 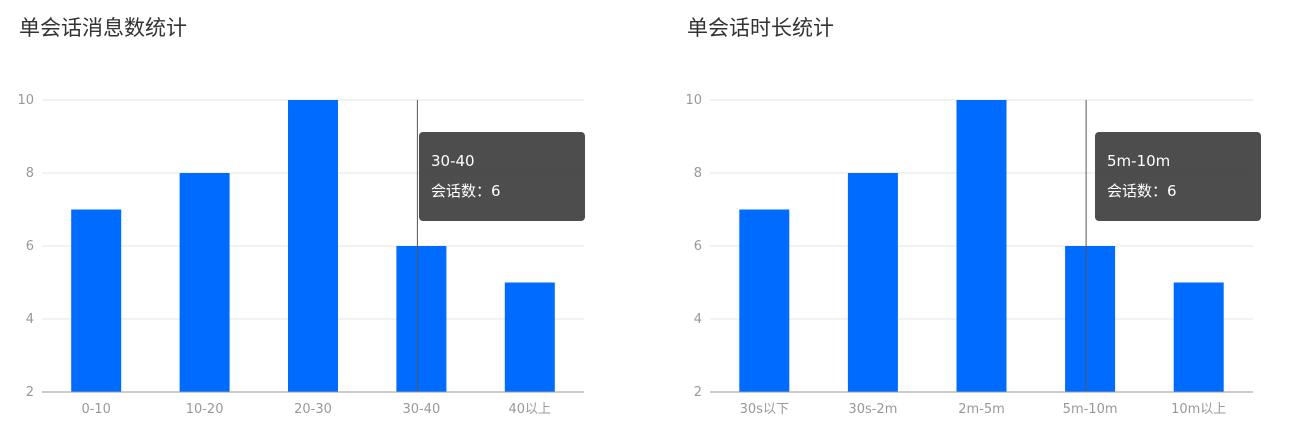 What do you see at coordinates (96, 409) in the screenshot?
I see `x-tick-label: 0-10` at bounding box center [96, 409].